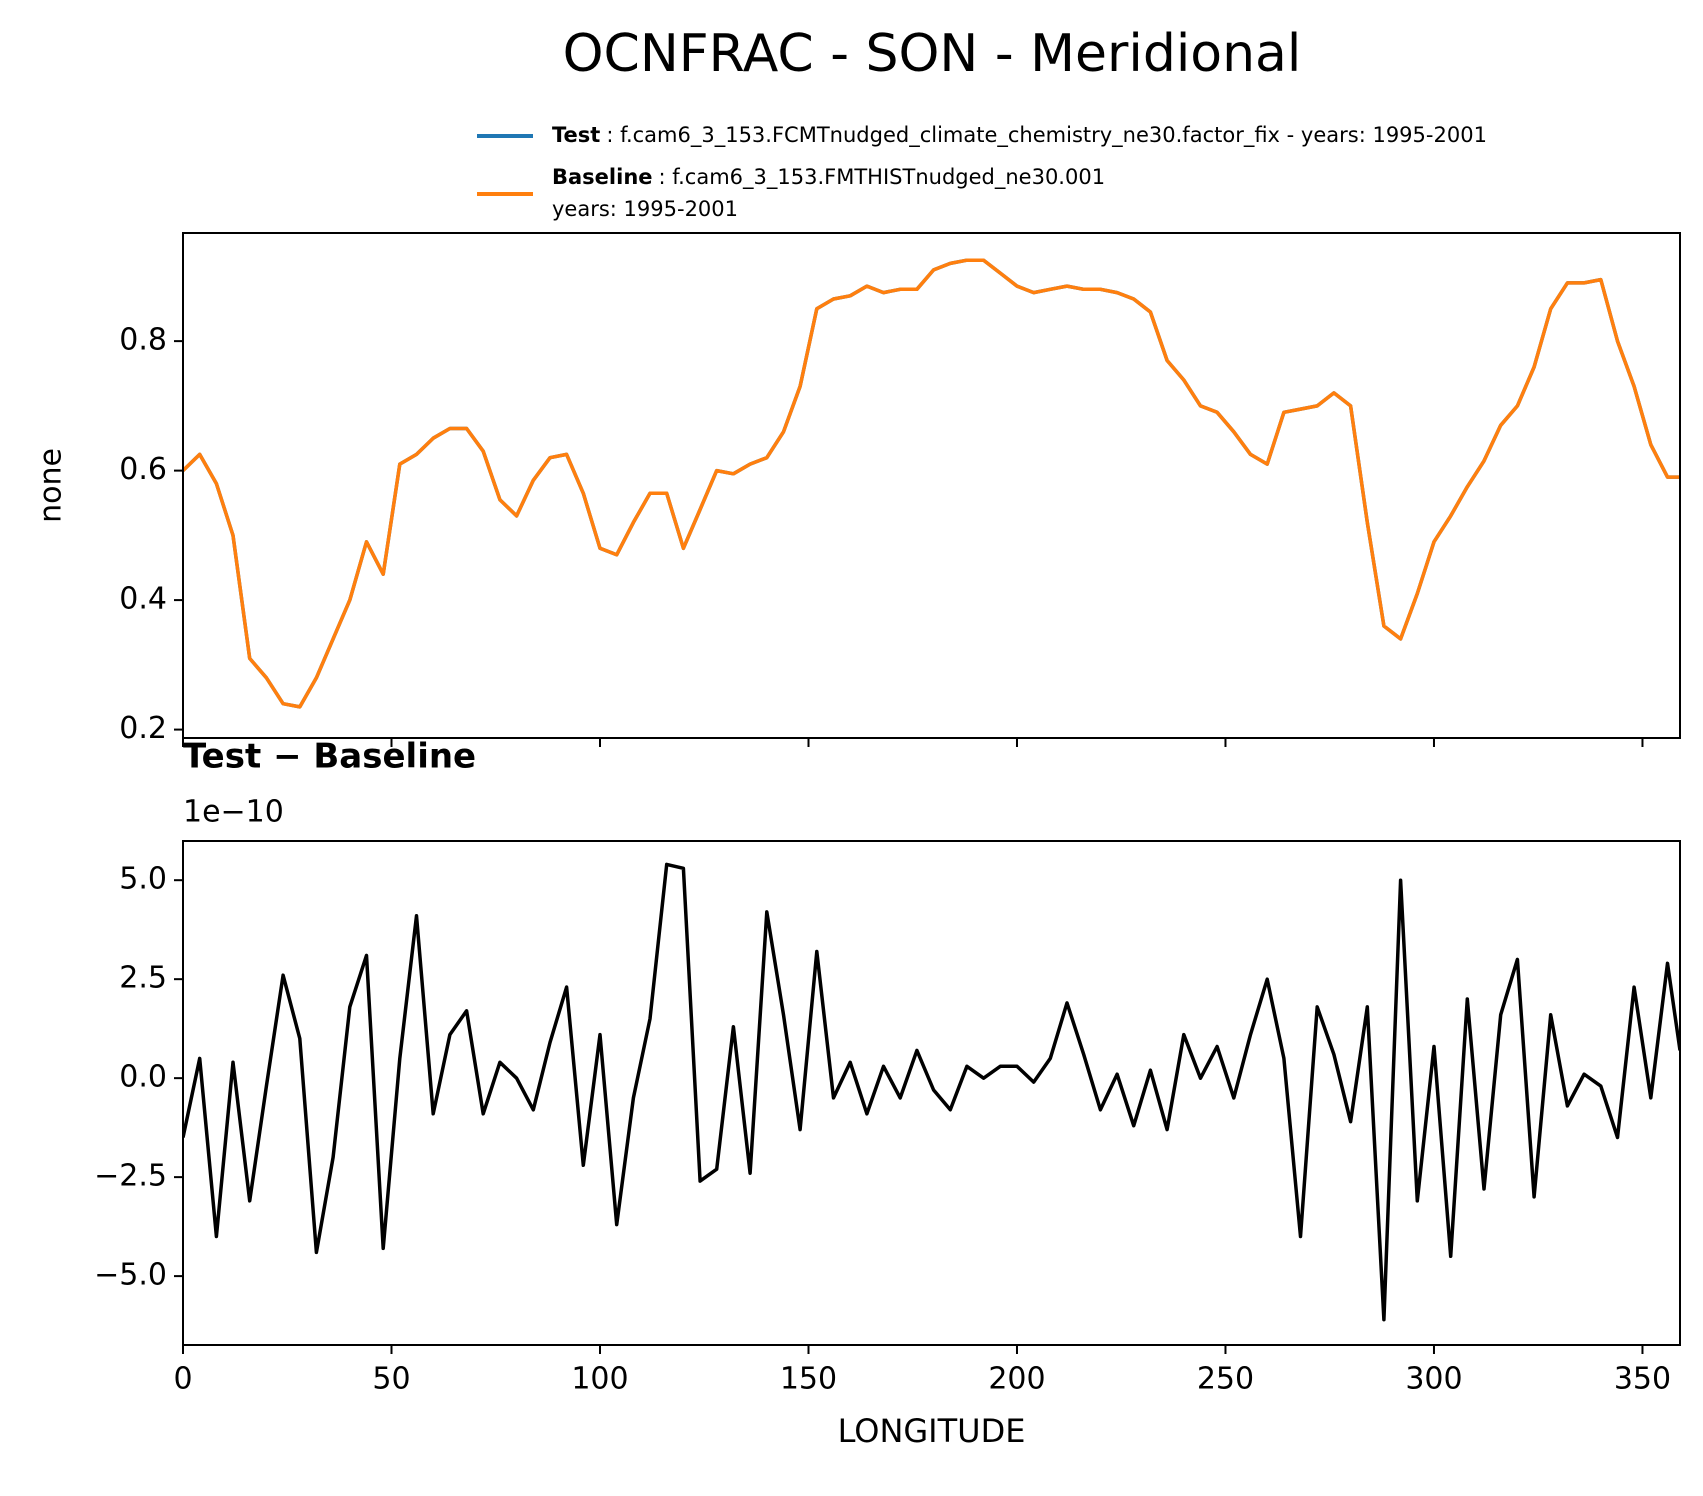 The image size is (1703, 1496). I want to click on y-tick-label: 0.2, so click(143, 728).